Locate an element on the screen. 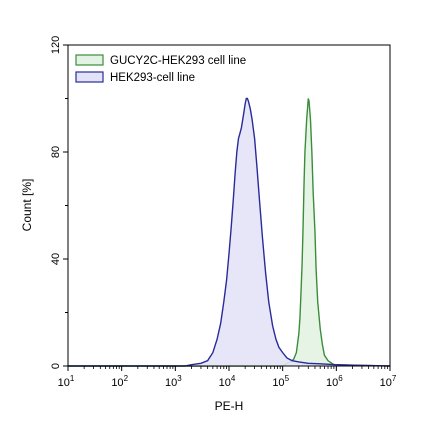 This screenshot has width=440, height=440. y-tick-label: 40 is located at coordinates (56, 259).